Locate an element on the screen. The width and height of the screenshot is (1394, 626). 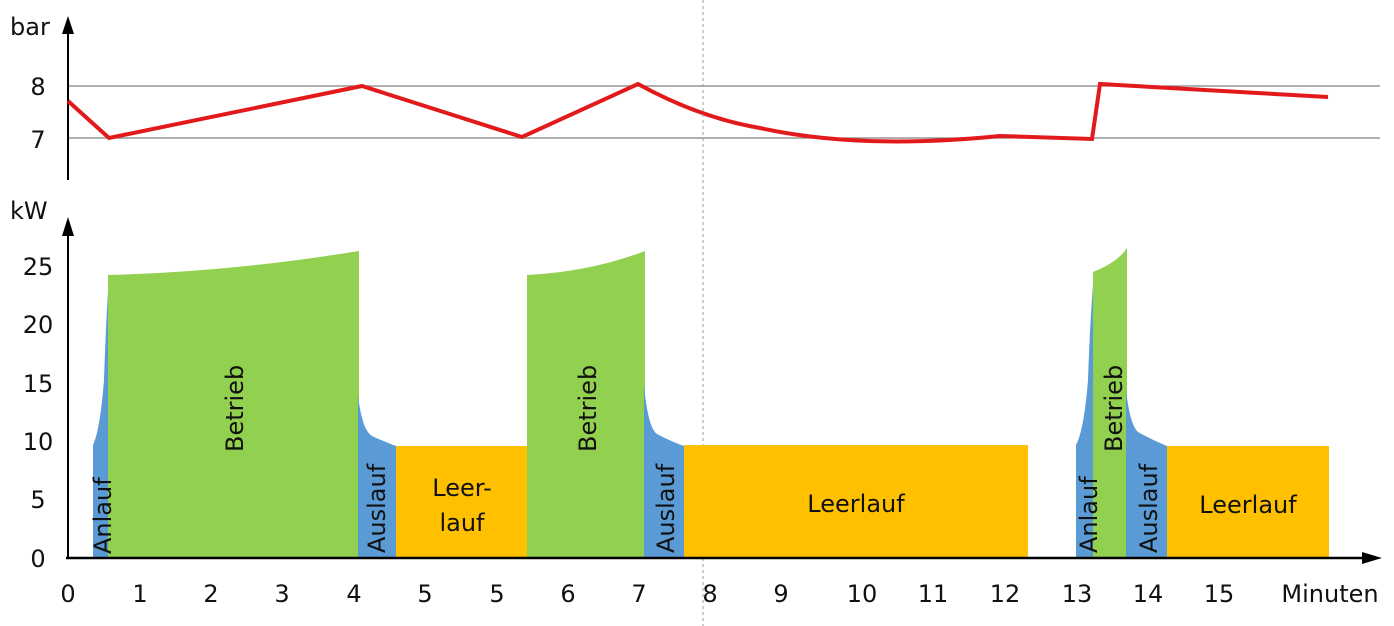
pressure-ytick-8: 8 is located at coordinates (37, 87).